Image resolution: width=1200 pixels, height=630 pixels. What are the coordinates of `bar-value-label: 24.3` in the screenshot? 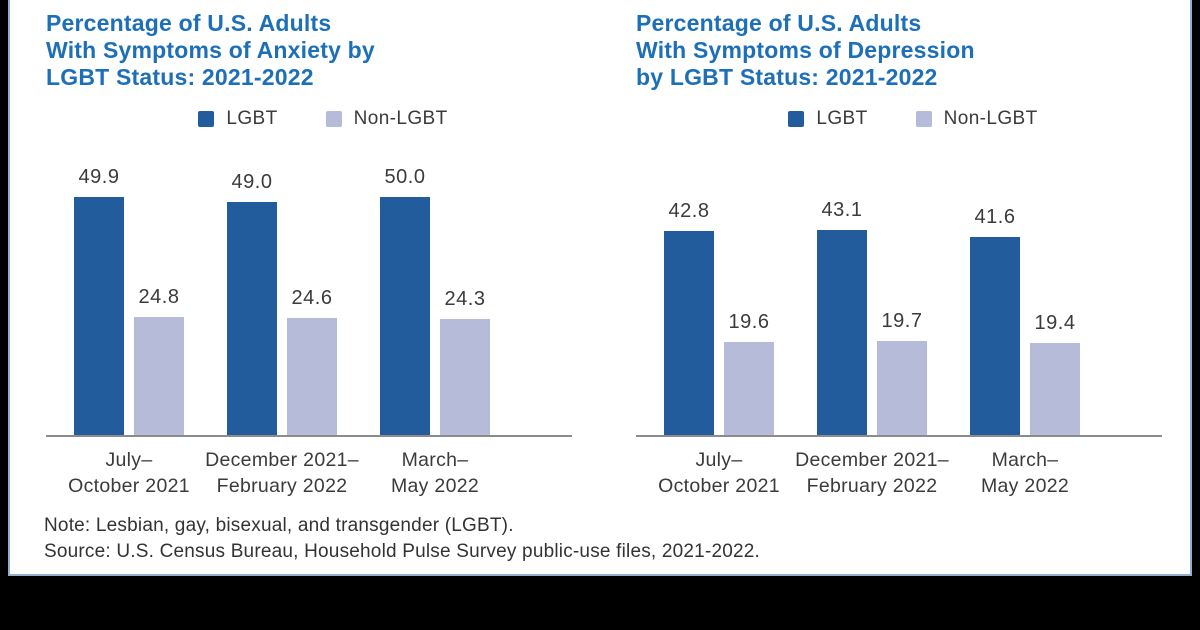 It's located at (465, 299).